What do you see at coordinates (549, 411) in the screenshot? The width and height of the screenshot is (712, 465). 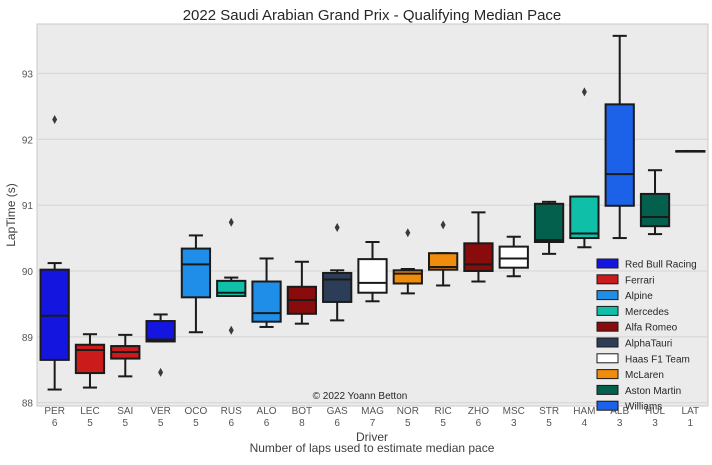 I see `x-tick-driver: STR` at bounding box center [549, 411].